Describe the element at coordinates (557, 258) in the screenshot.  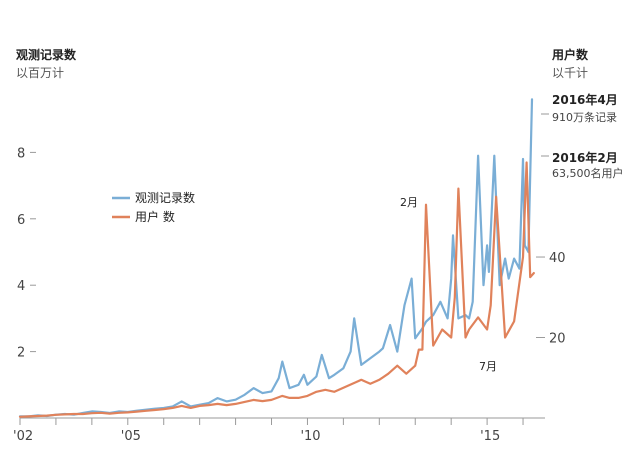
I see `right-tick-label: 40` at that location.